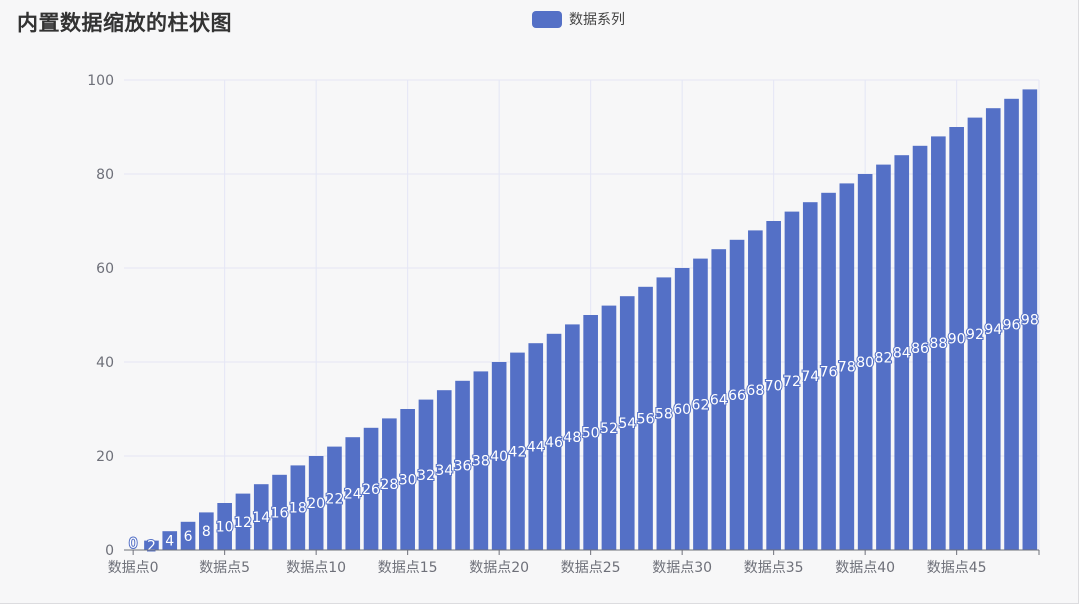 Image resolution: width=1079 pixels, height=604 pixels. I want to click on x-tick-label: 数据点15, so click(408, 568).